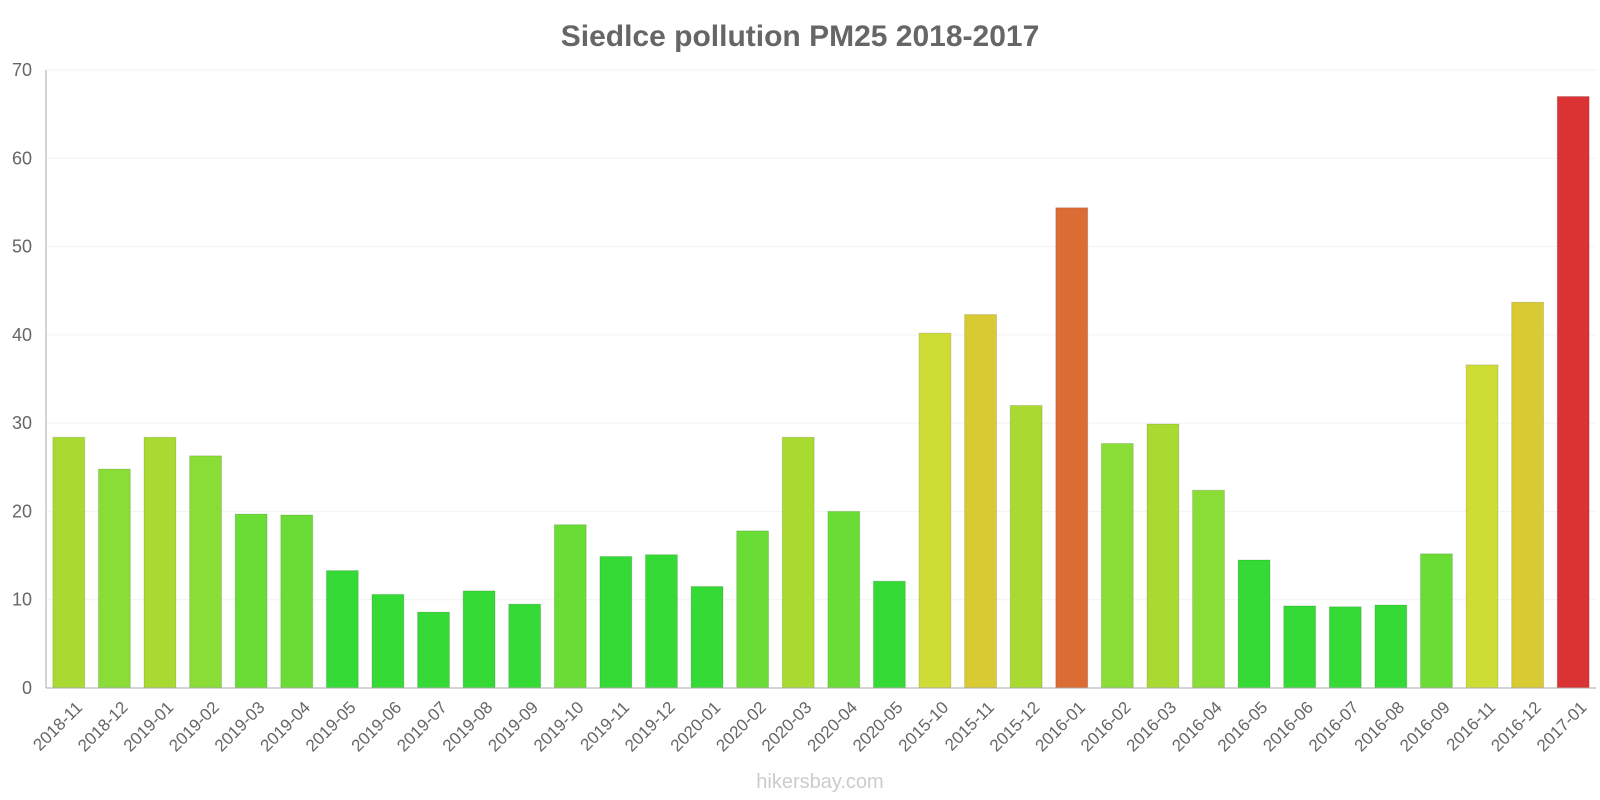  What do you see at coordinates (27, 688) in the screenshot?
I see `y-tick-label: 0` at bounding box center [27, 688].